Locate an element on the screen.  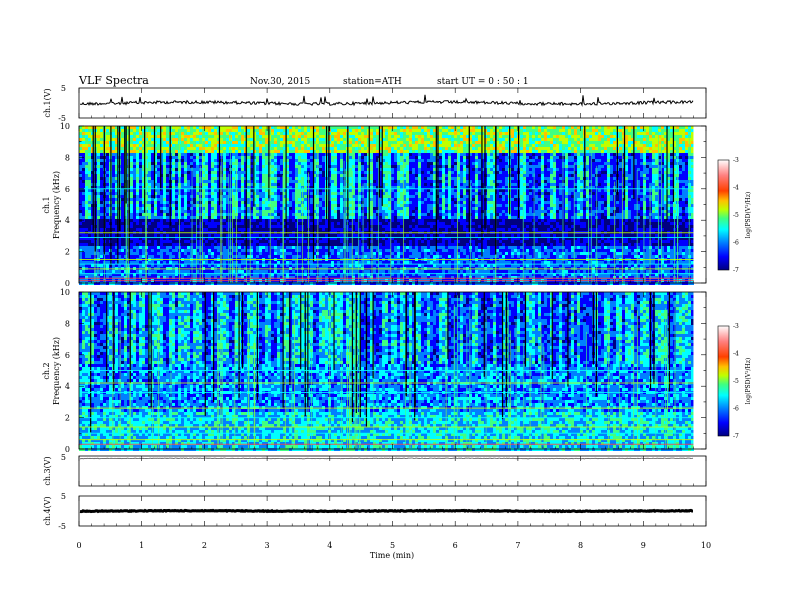
xtick-8: 8 is located at coordinates (580, 545).